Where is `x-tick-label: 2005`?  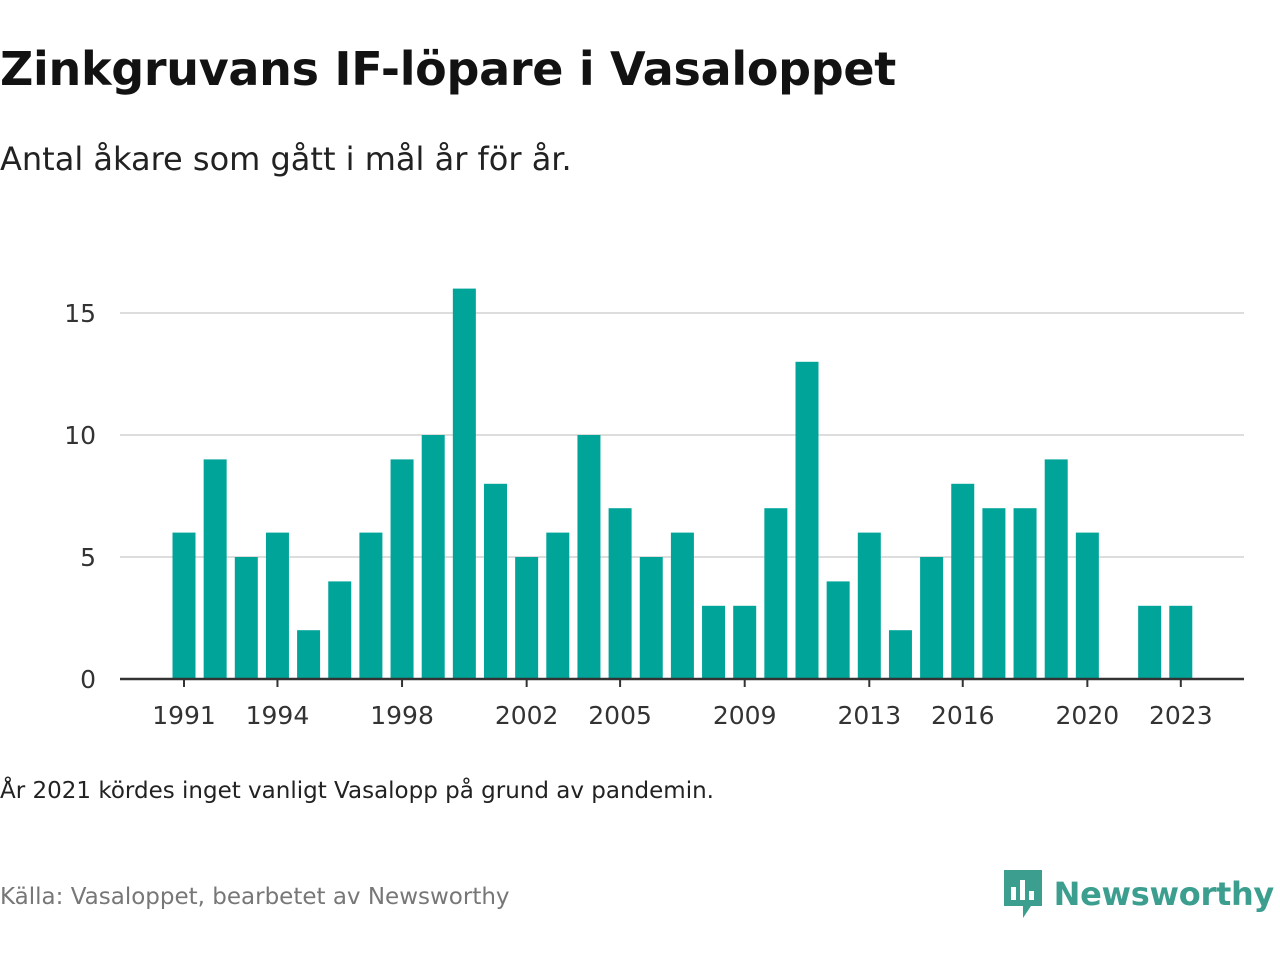 x-tick-label: 2005 is located at coordinates (620, 715).